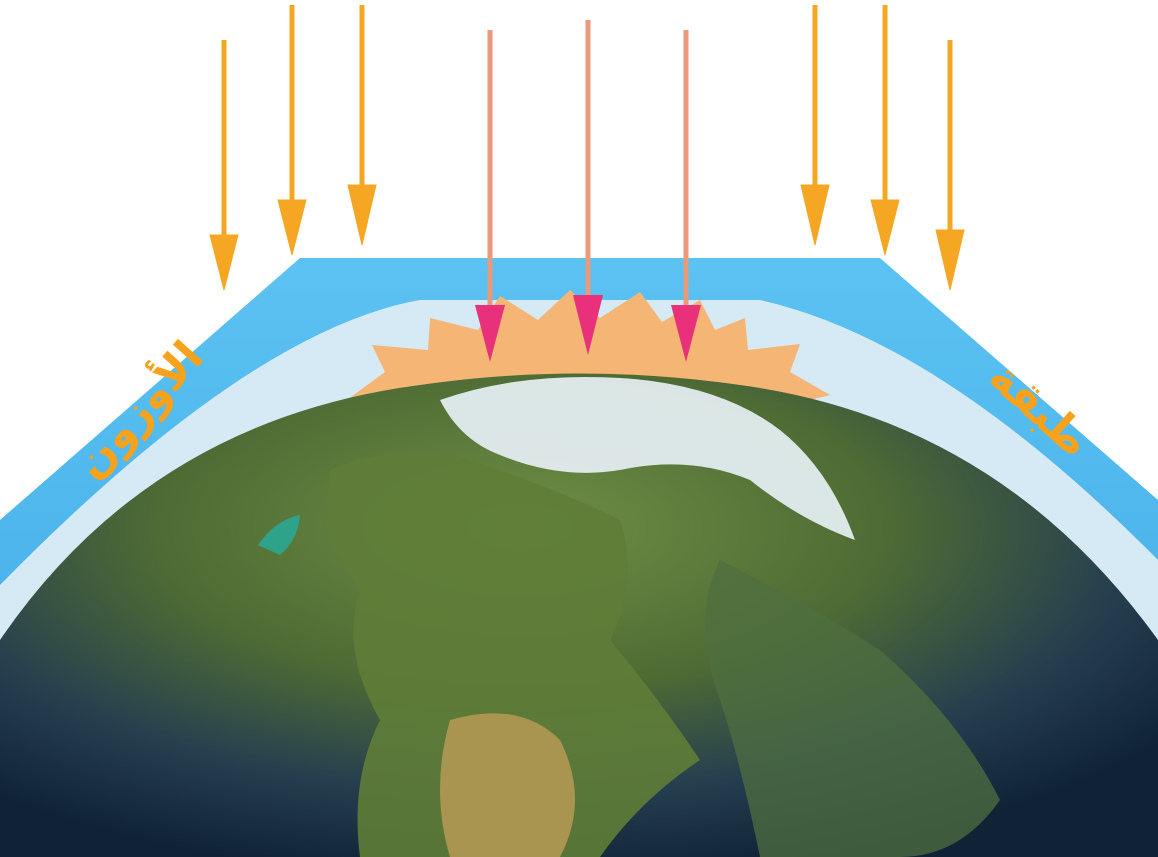  I want to click on reflected-rays-right, so click(882, 148).